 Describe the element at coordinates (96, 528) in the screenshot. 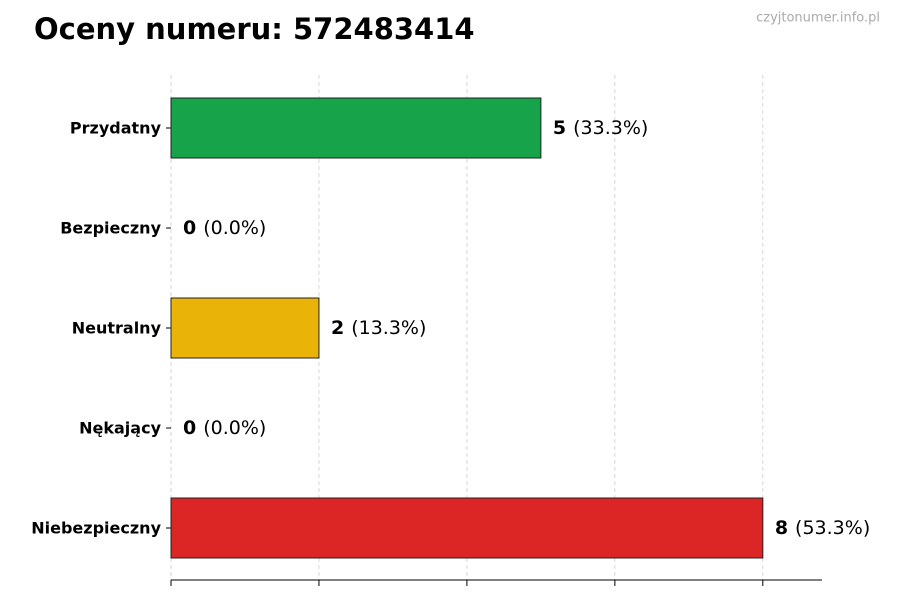

I see `y-tick-label: Niebezpieczny` at that location.